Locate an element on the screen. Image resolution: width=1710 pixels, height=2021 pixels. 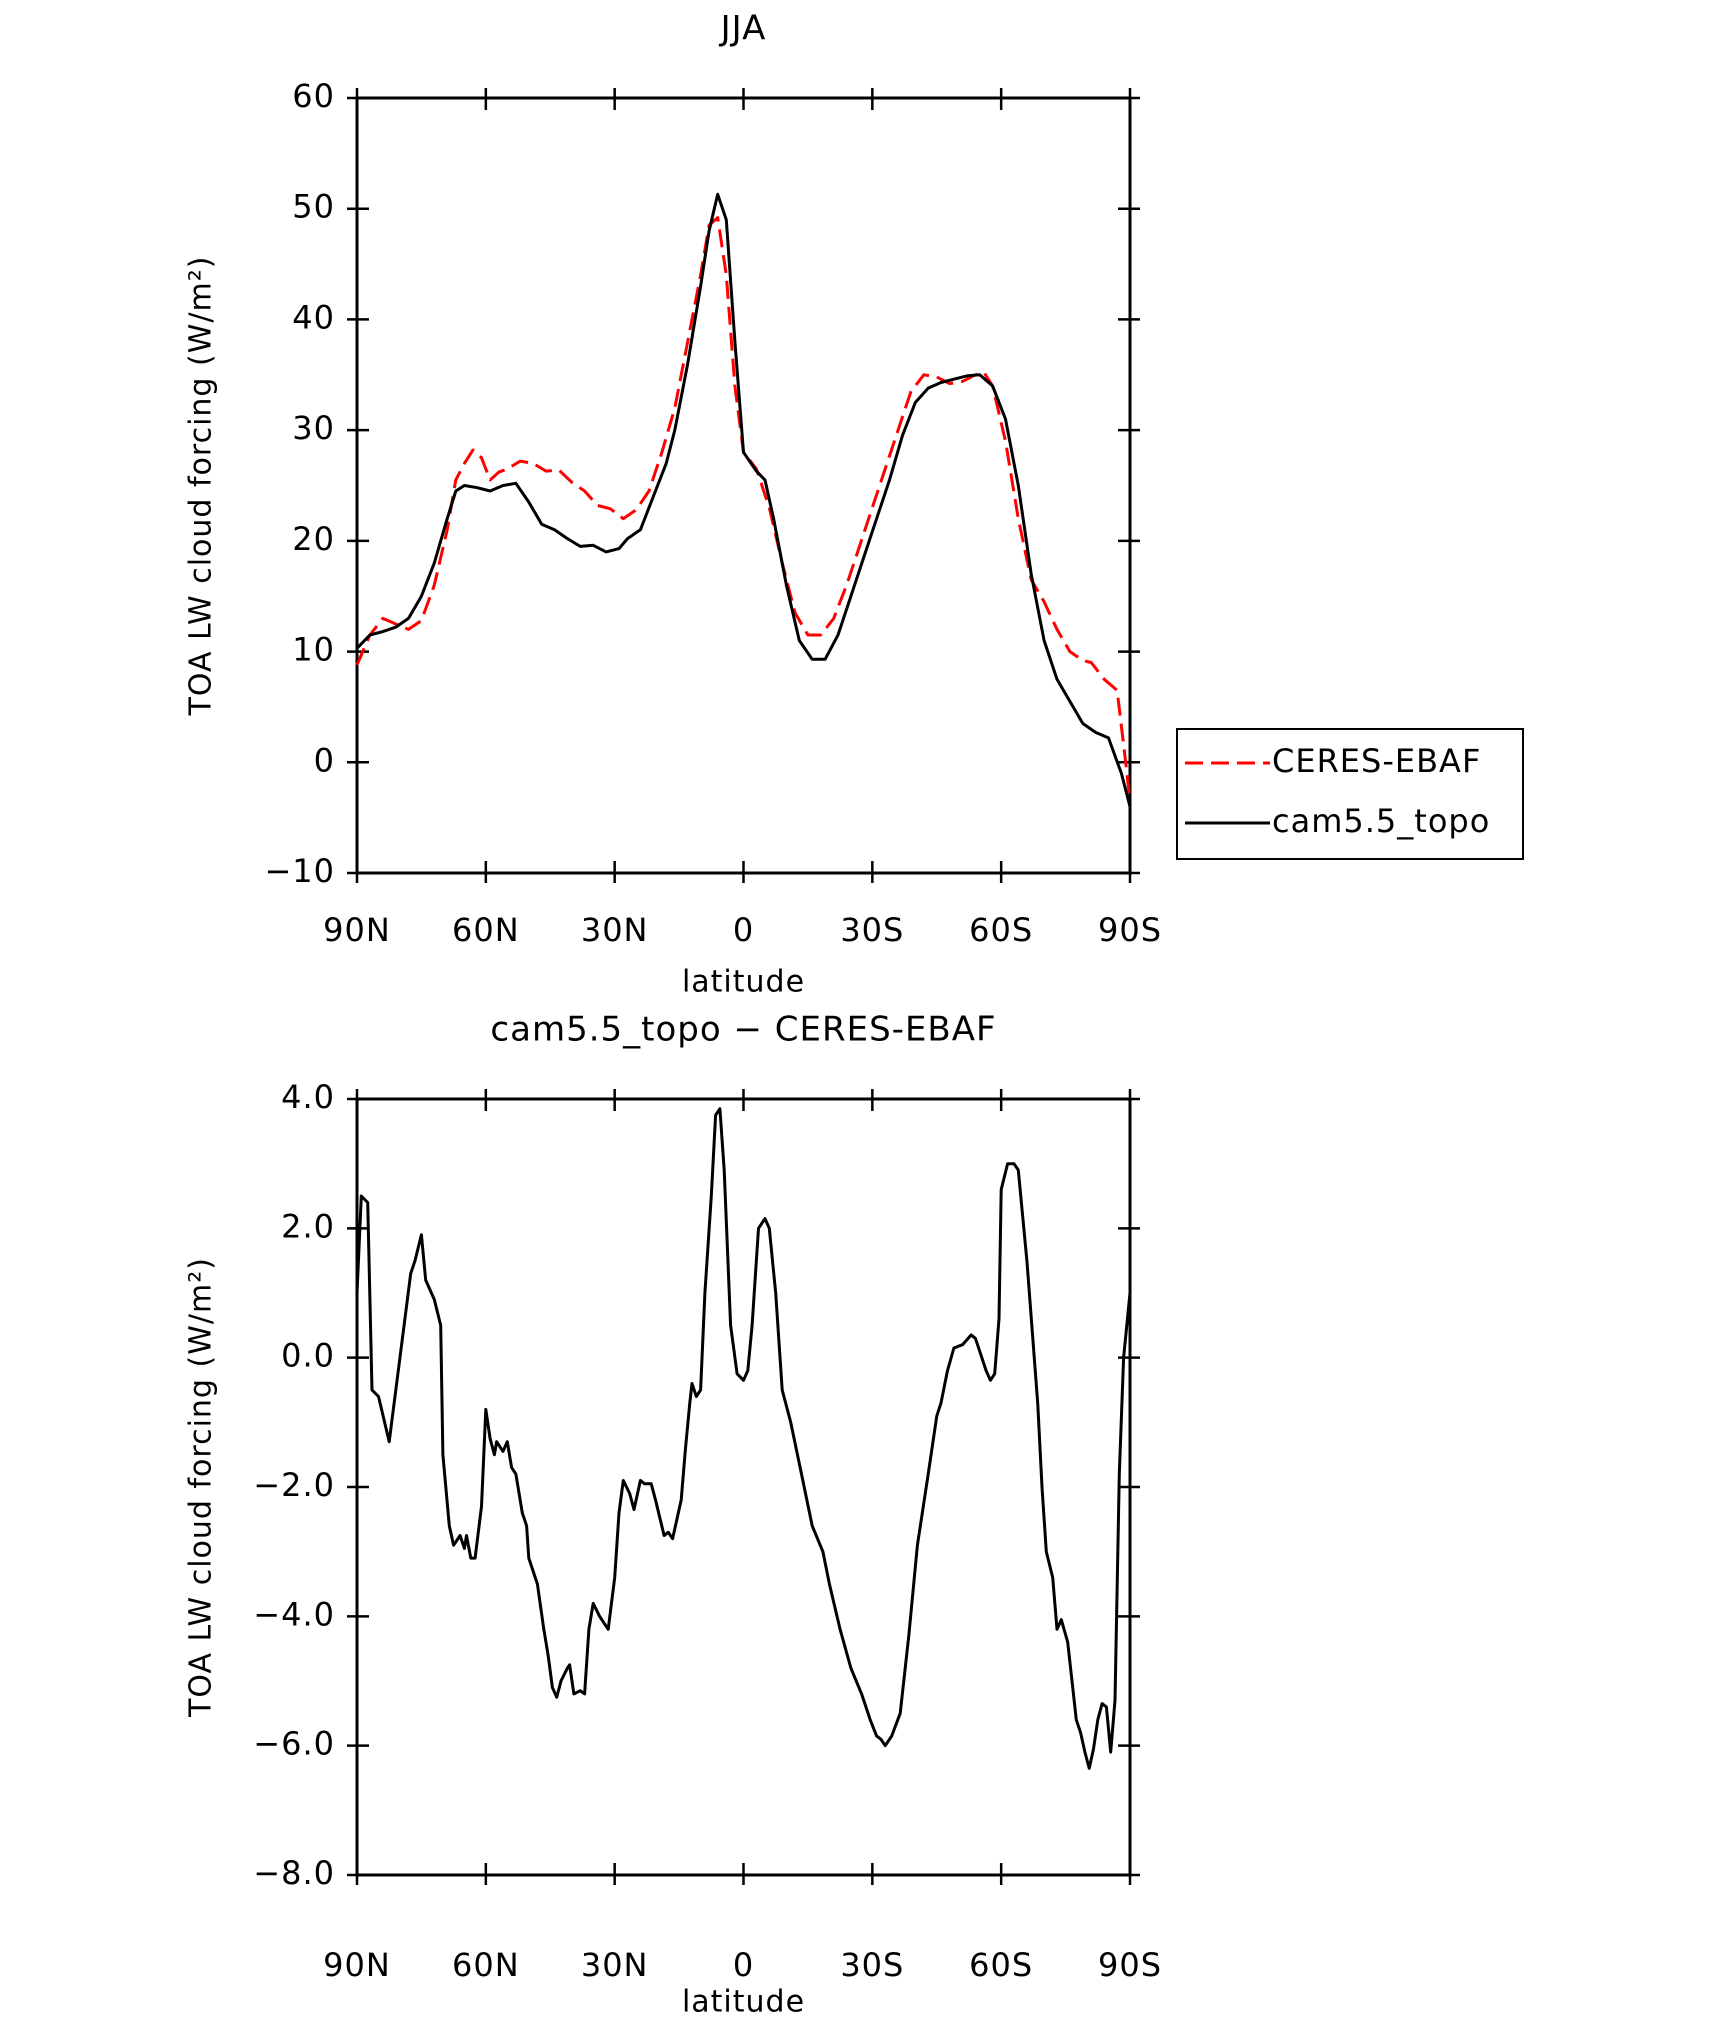
y-tick-label: 40 is located at coordinates (313, 317).